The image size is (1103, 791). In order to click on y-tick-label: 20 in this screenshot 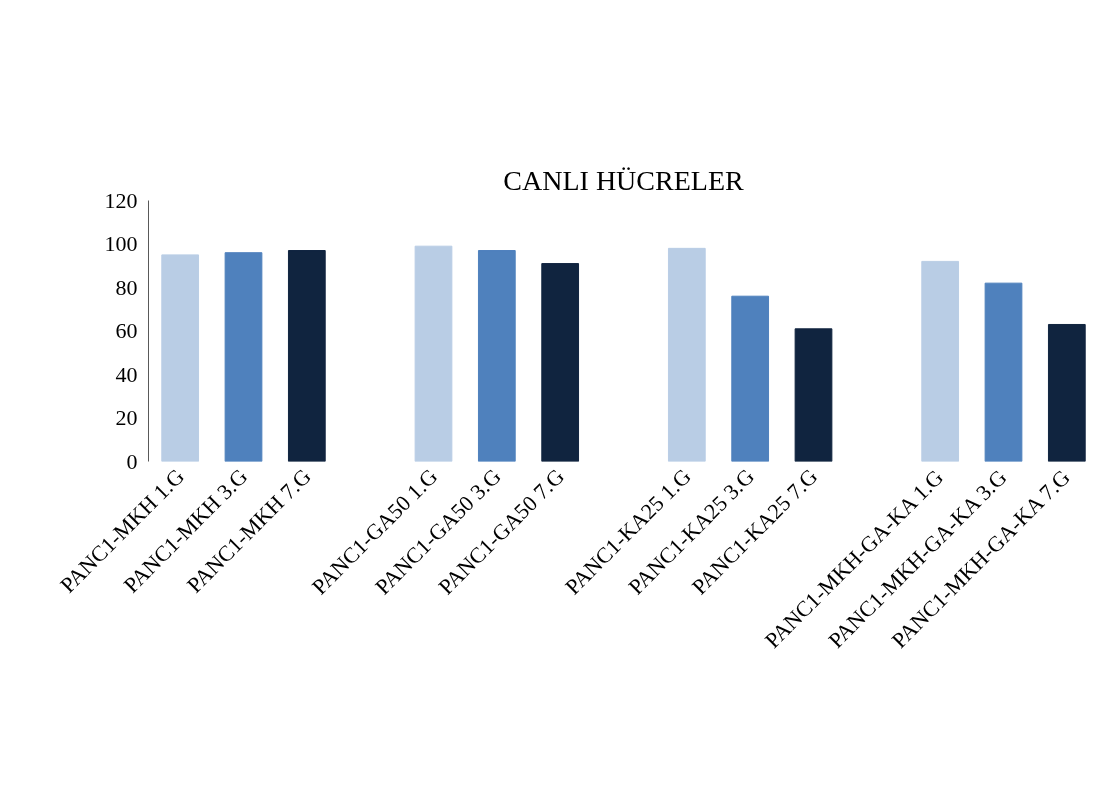, I will do `click(126, 417)`.